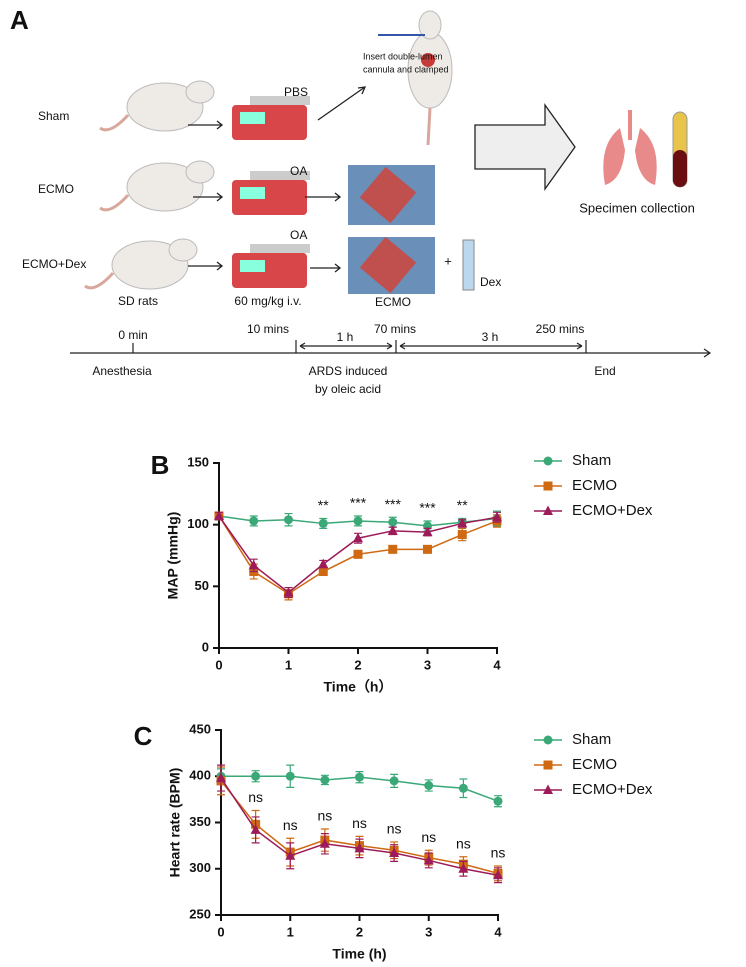 This screenshot has width=746, height=967. Describe the element at coordinates (296, 92) in the screenshot. I see `pump-label: PBS` at that location.